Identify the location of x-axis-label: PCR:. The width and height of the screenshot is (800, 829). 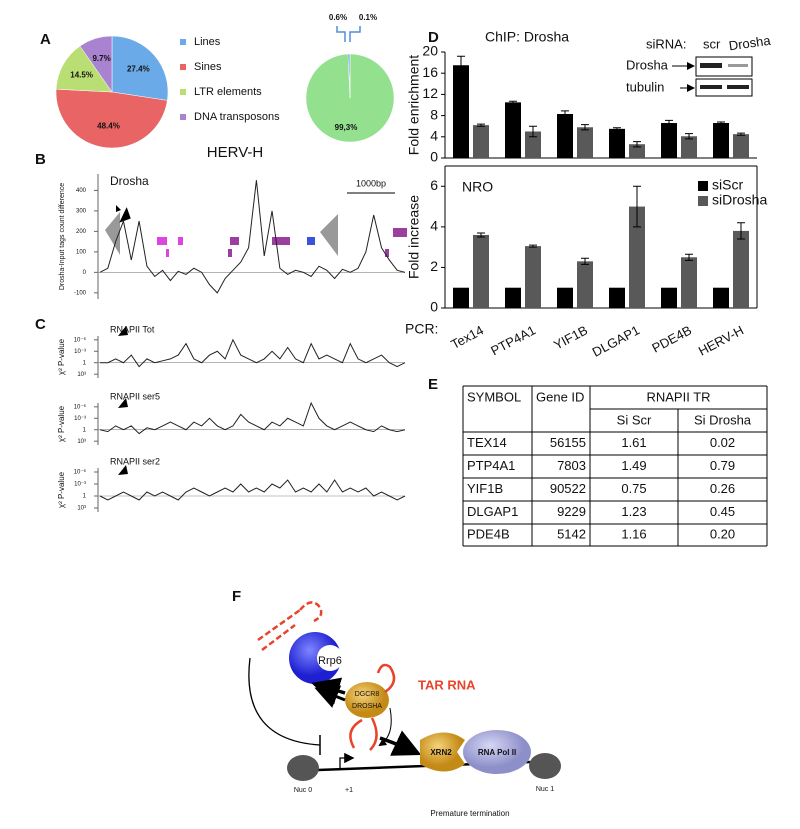
(421, 329).